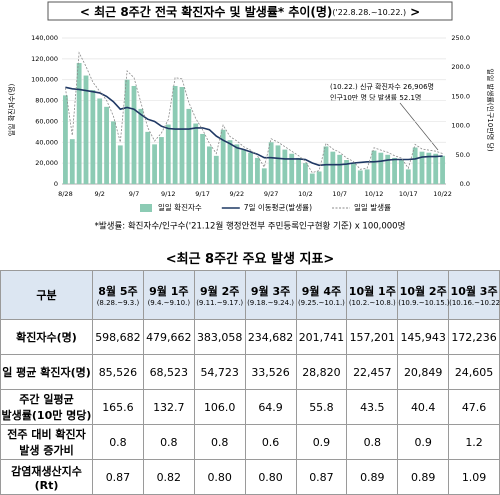 Image resolution: width=500 pixels, height=495 pixels. I want to click on header-cell: 9월 1주 (9.4.~9.10.), so click(168, 295).